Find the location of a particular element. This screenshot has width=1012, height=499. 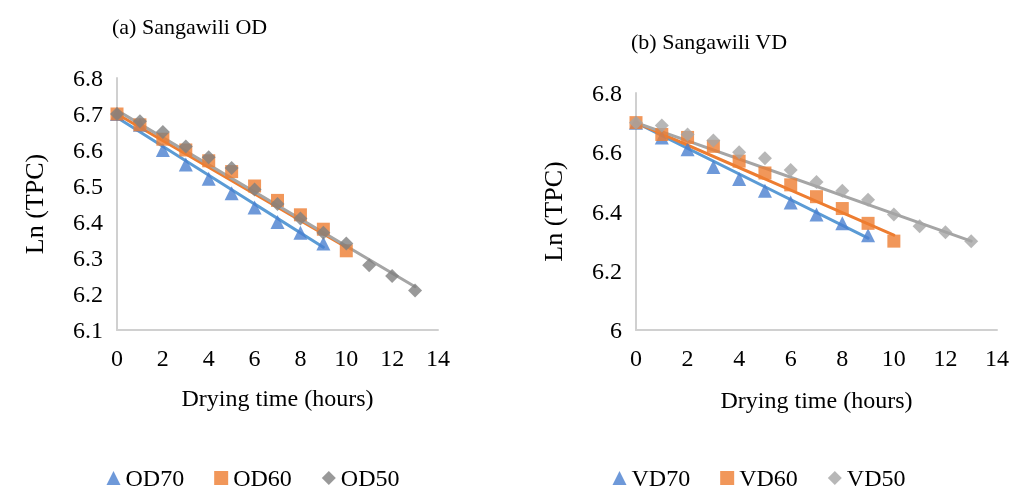

legend-label: VD60 is located at coordinates (768, 478).